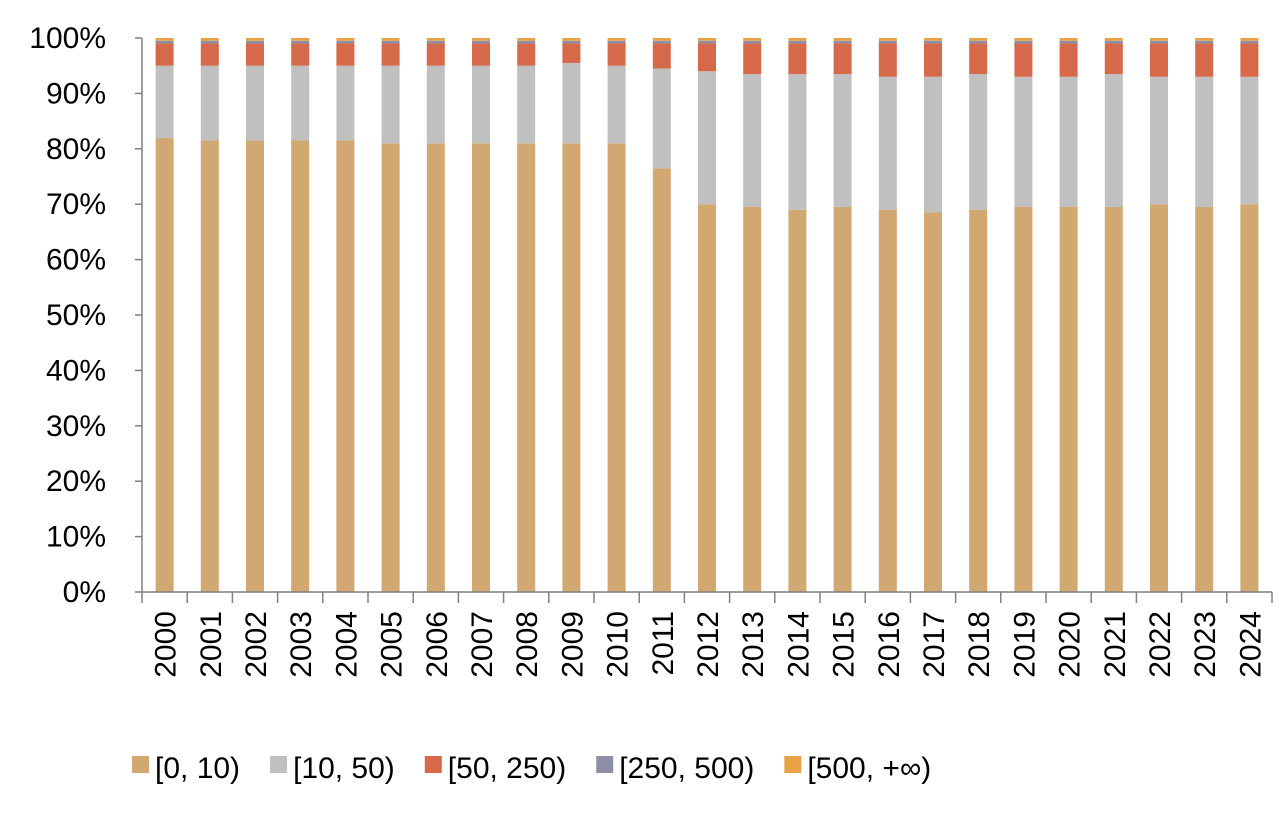  I want to click on y-tick-label: 50%, so click(76, 315).